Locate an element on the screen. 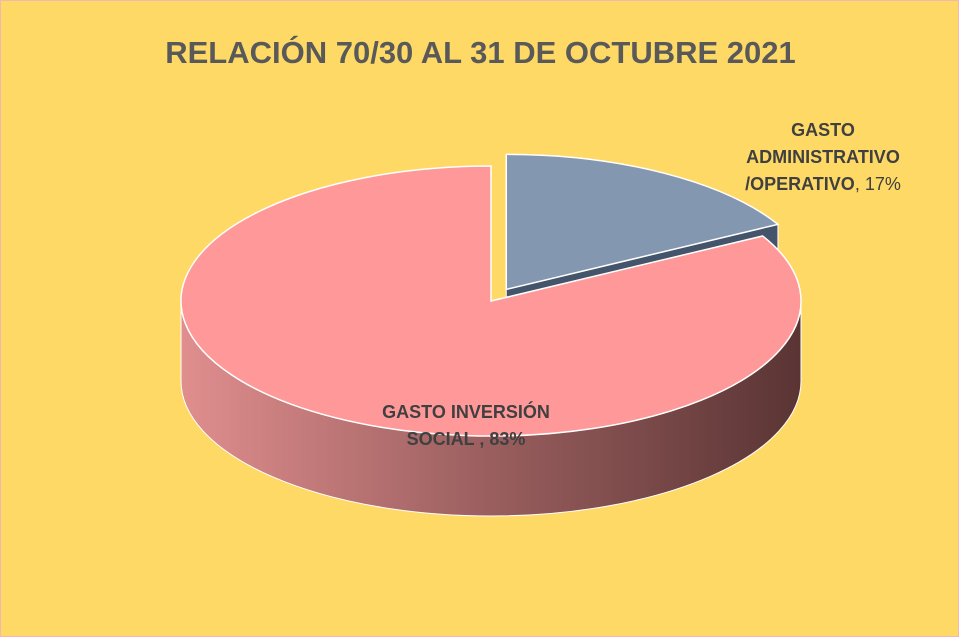  chart-title: RELACIÓN 70/30 AL 31 DE OCTUBRE 2021 is located at coordinates (480, 52).